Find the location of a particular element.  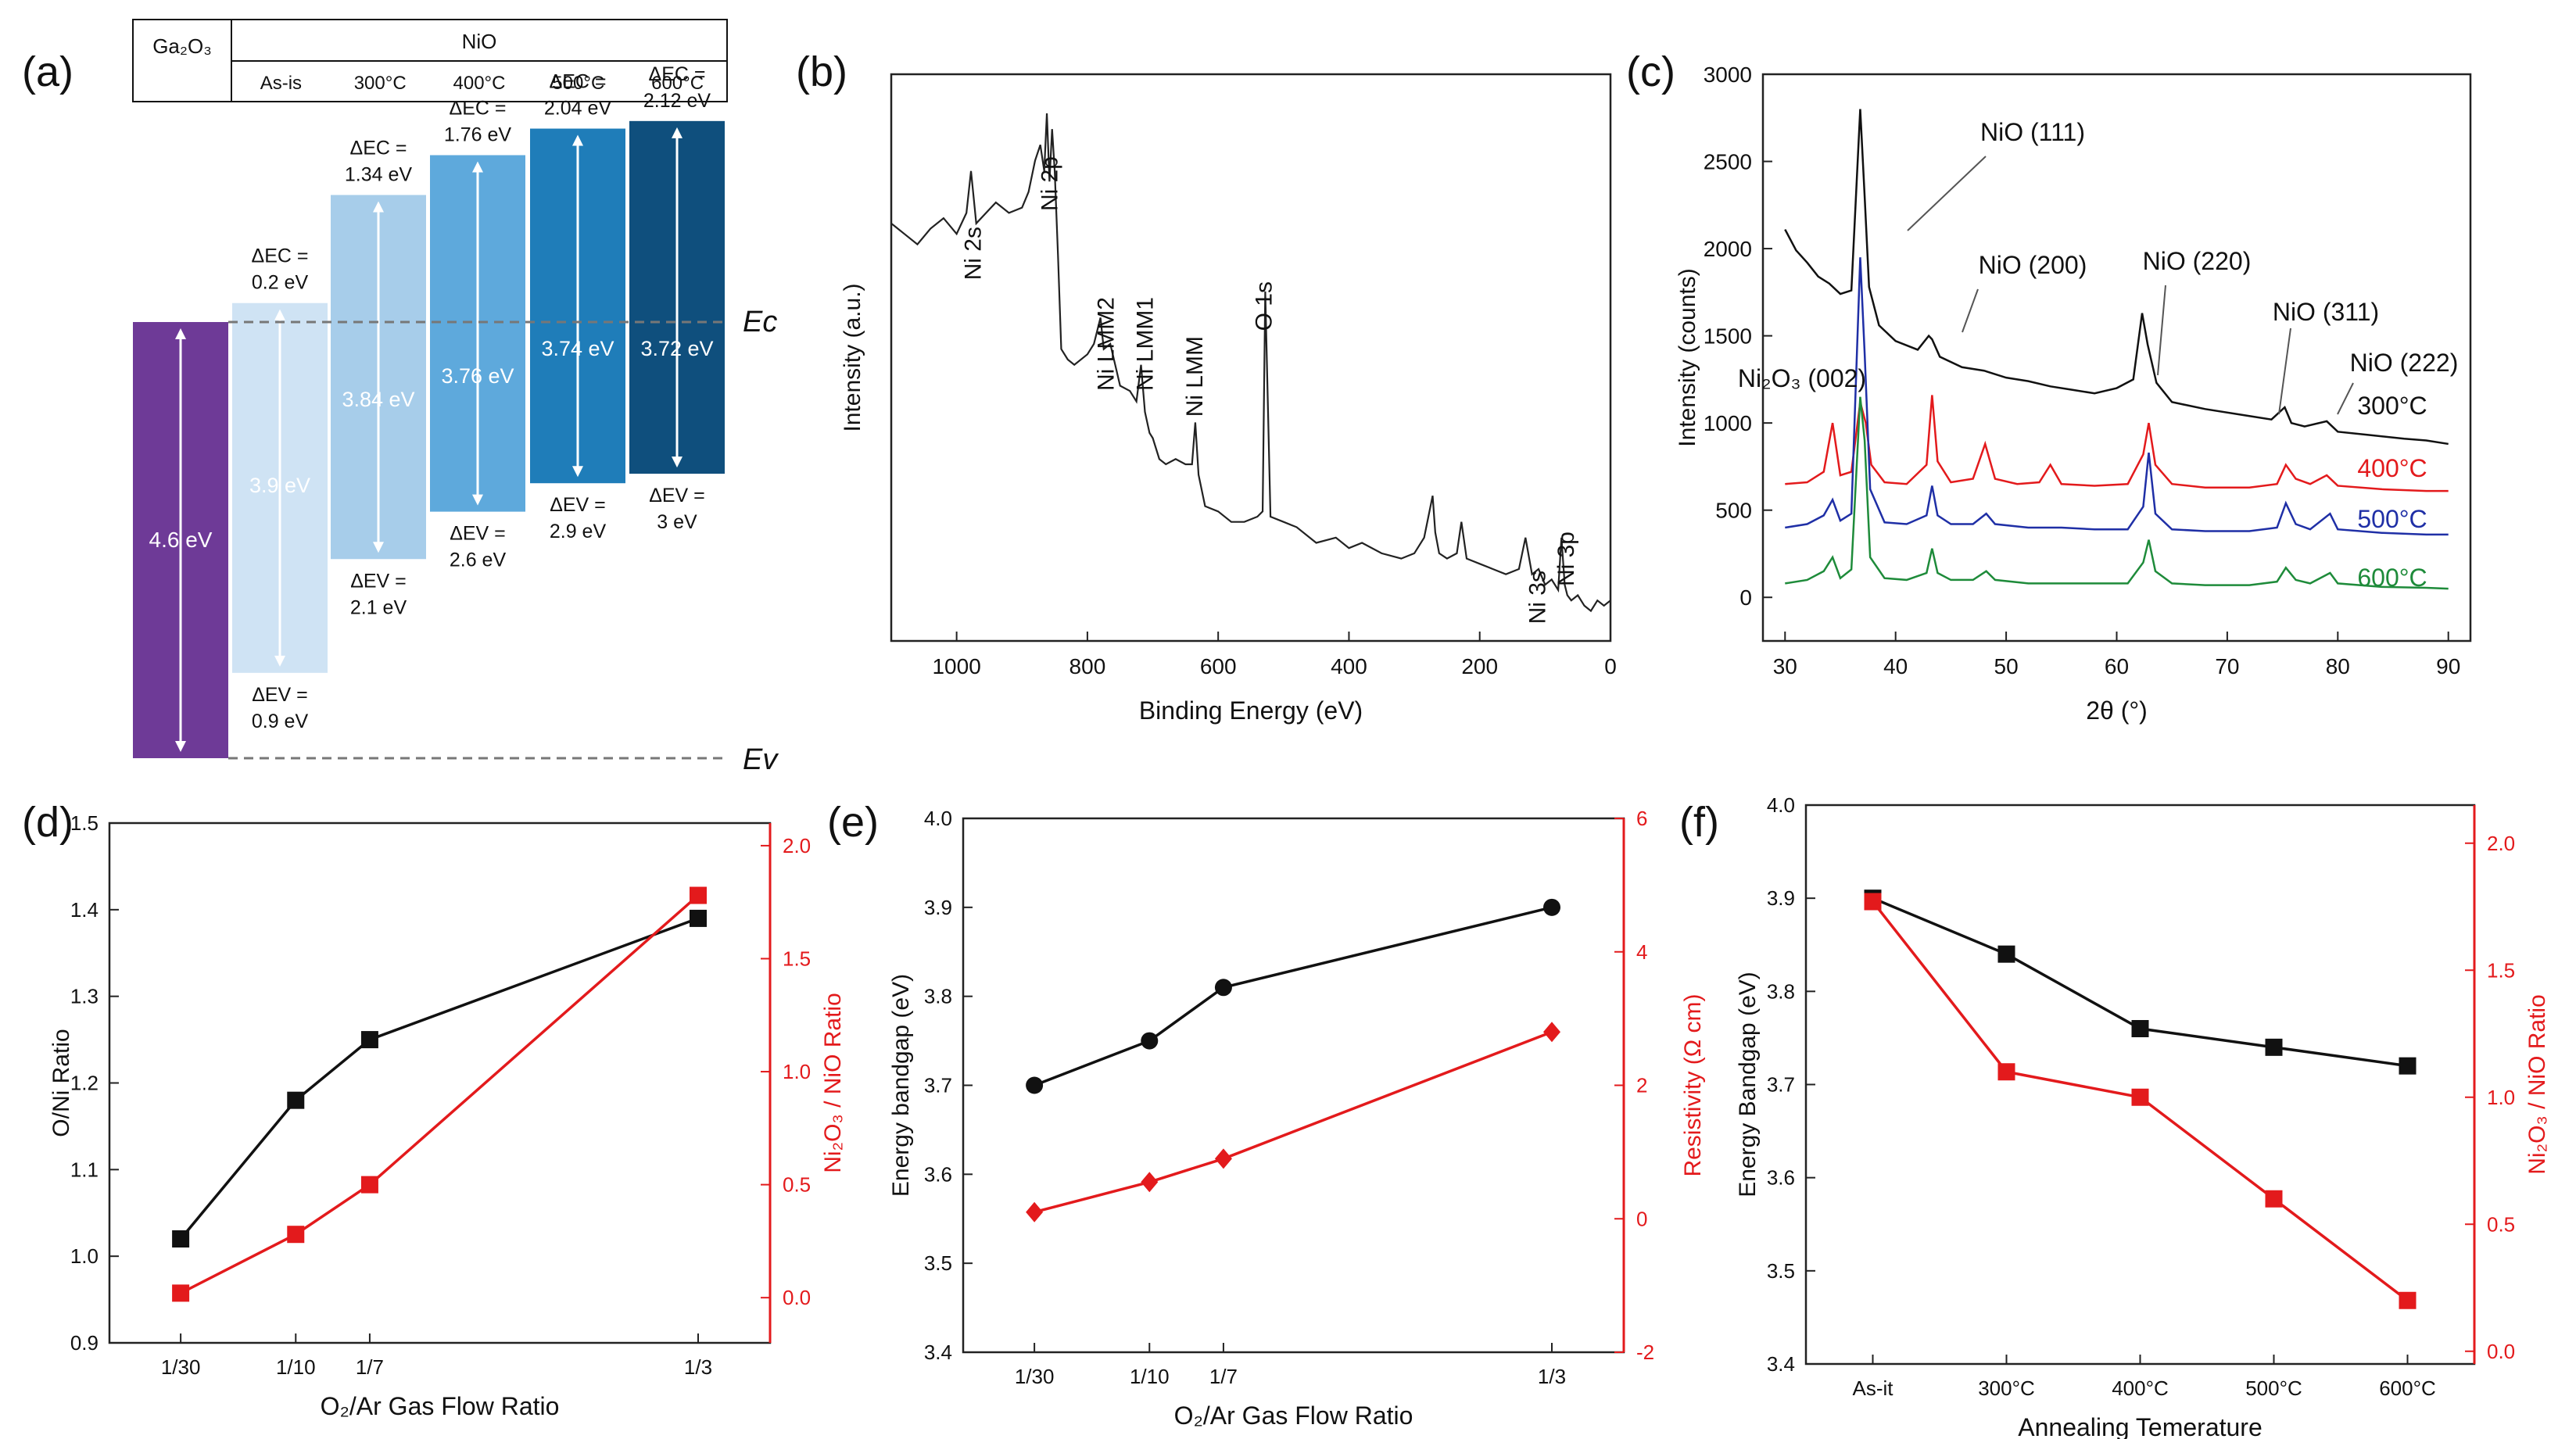

y-tick-label-right: 0.0 is located at coordinates (797, 1297).